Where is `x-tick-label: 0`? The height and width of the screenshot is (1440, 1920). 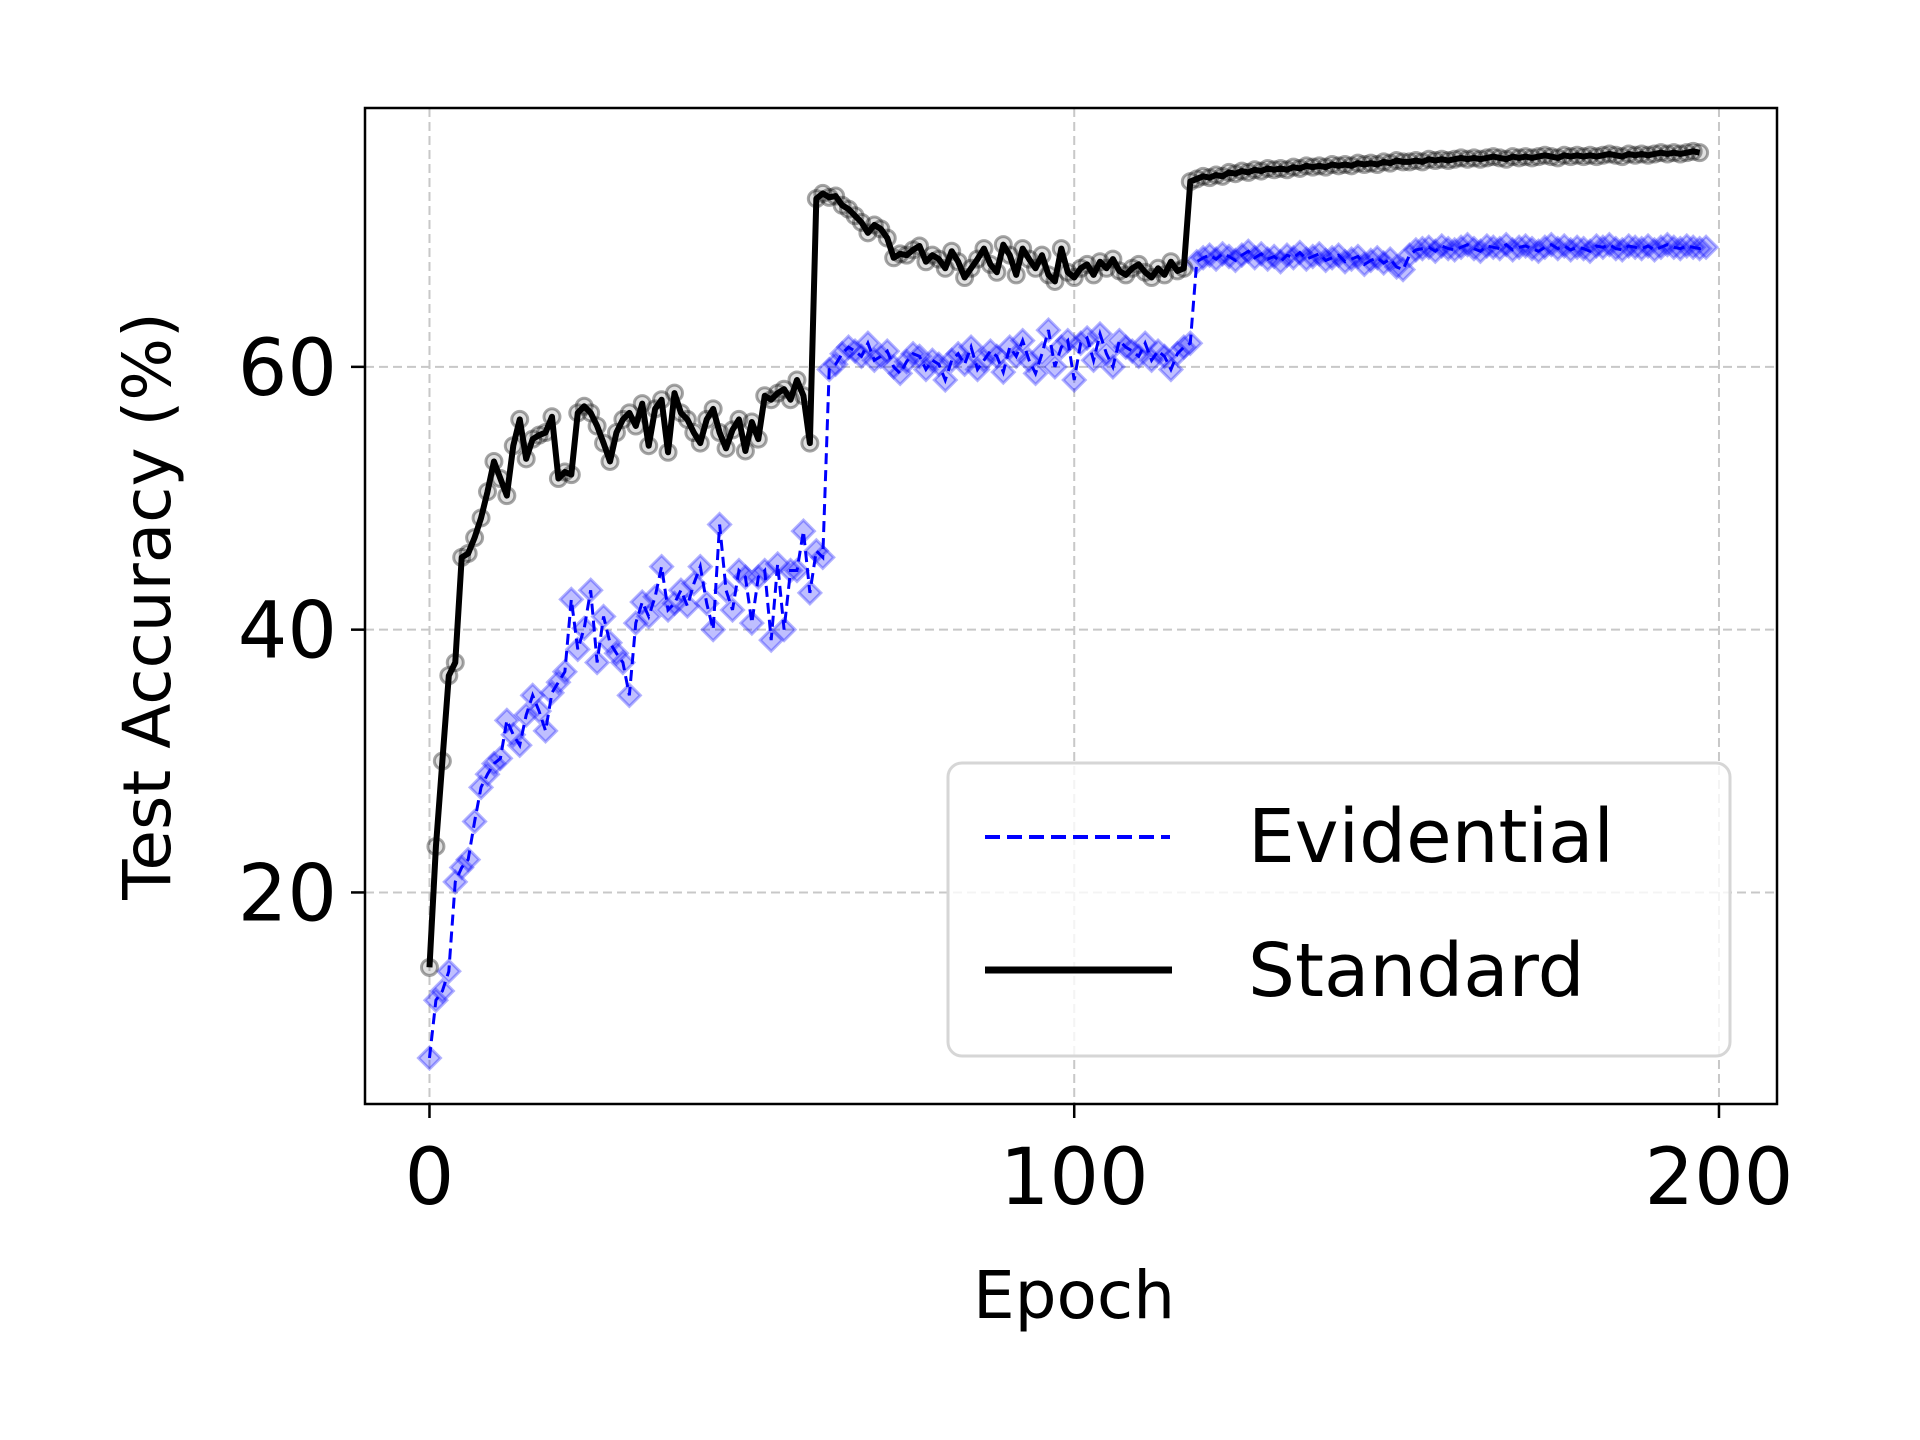 x-tick-label: 0 is located at coordinates (430, 1178).